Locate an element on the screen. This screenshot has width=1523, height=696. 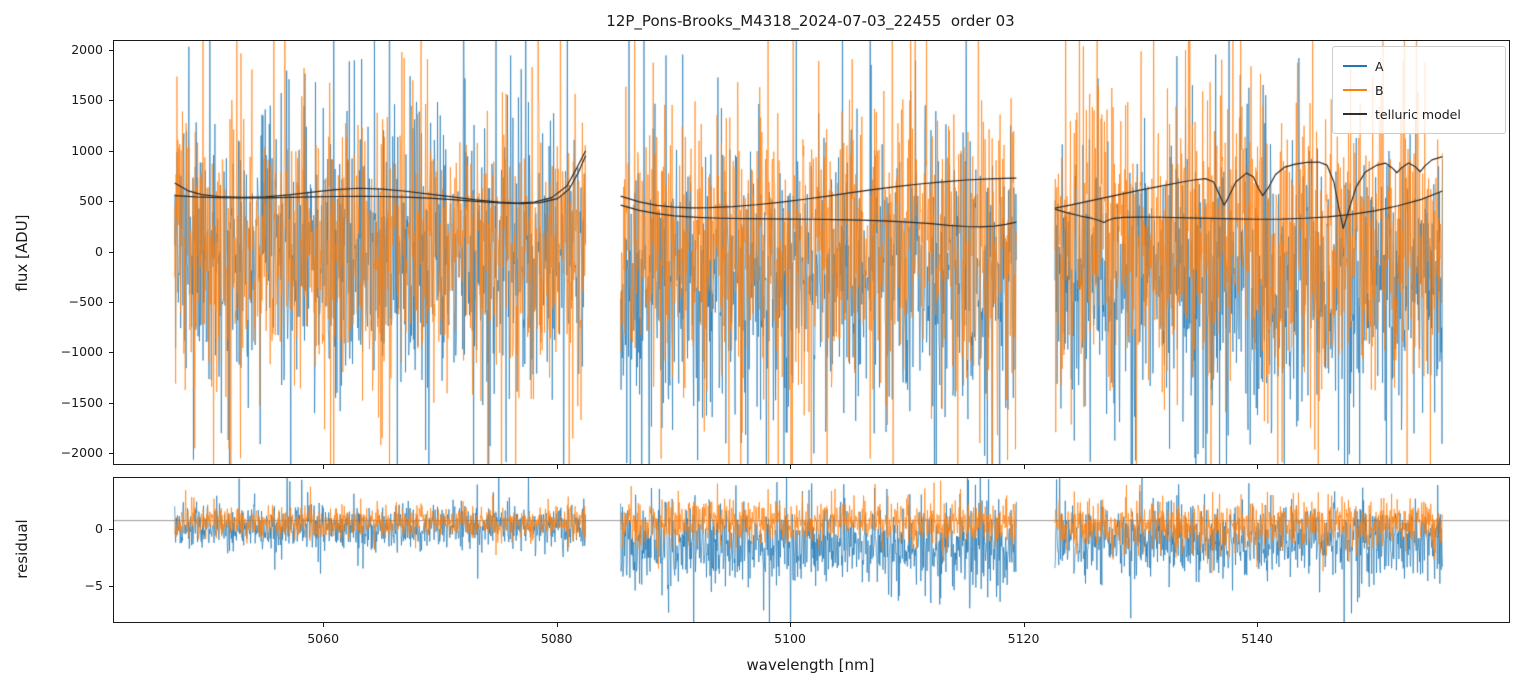
legend-label-b: B is located at coordinates (1379, 90).